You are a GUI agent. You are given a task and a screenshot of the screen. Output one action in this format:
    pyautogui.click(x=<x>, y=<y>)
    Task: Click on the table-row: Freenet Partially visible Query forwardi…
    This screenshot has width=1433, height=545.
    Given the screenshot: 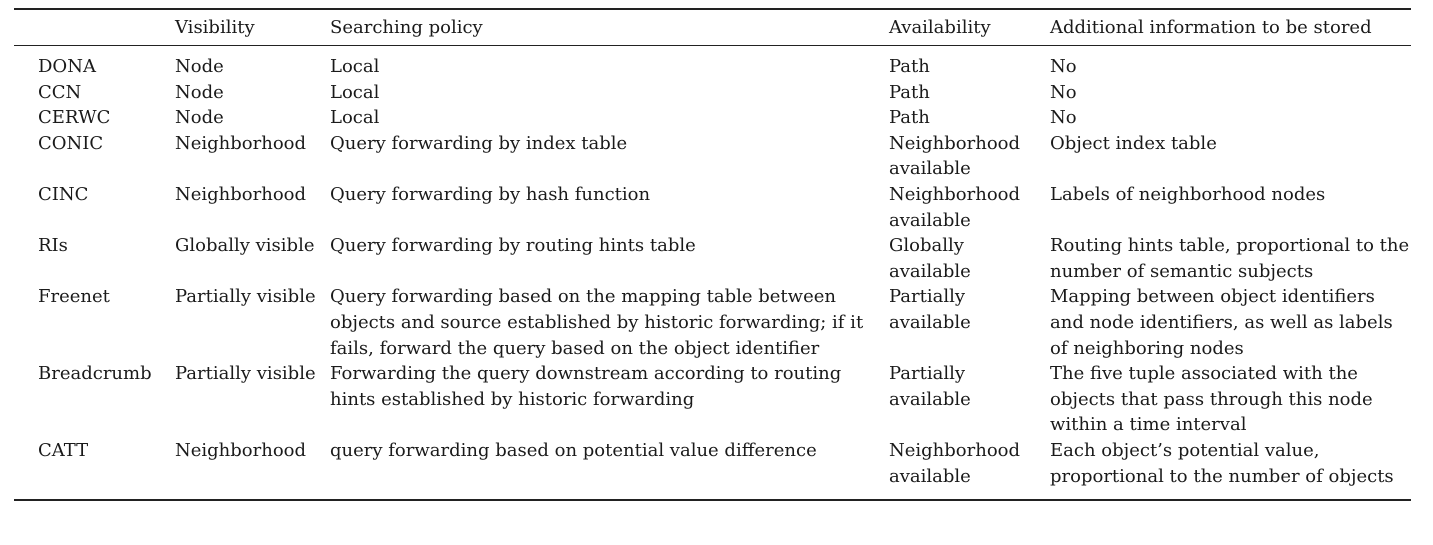 What is the action you would take?
    pyautogui.click(x=712, y=322)
    